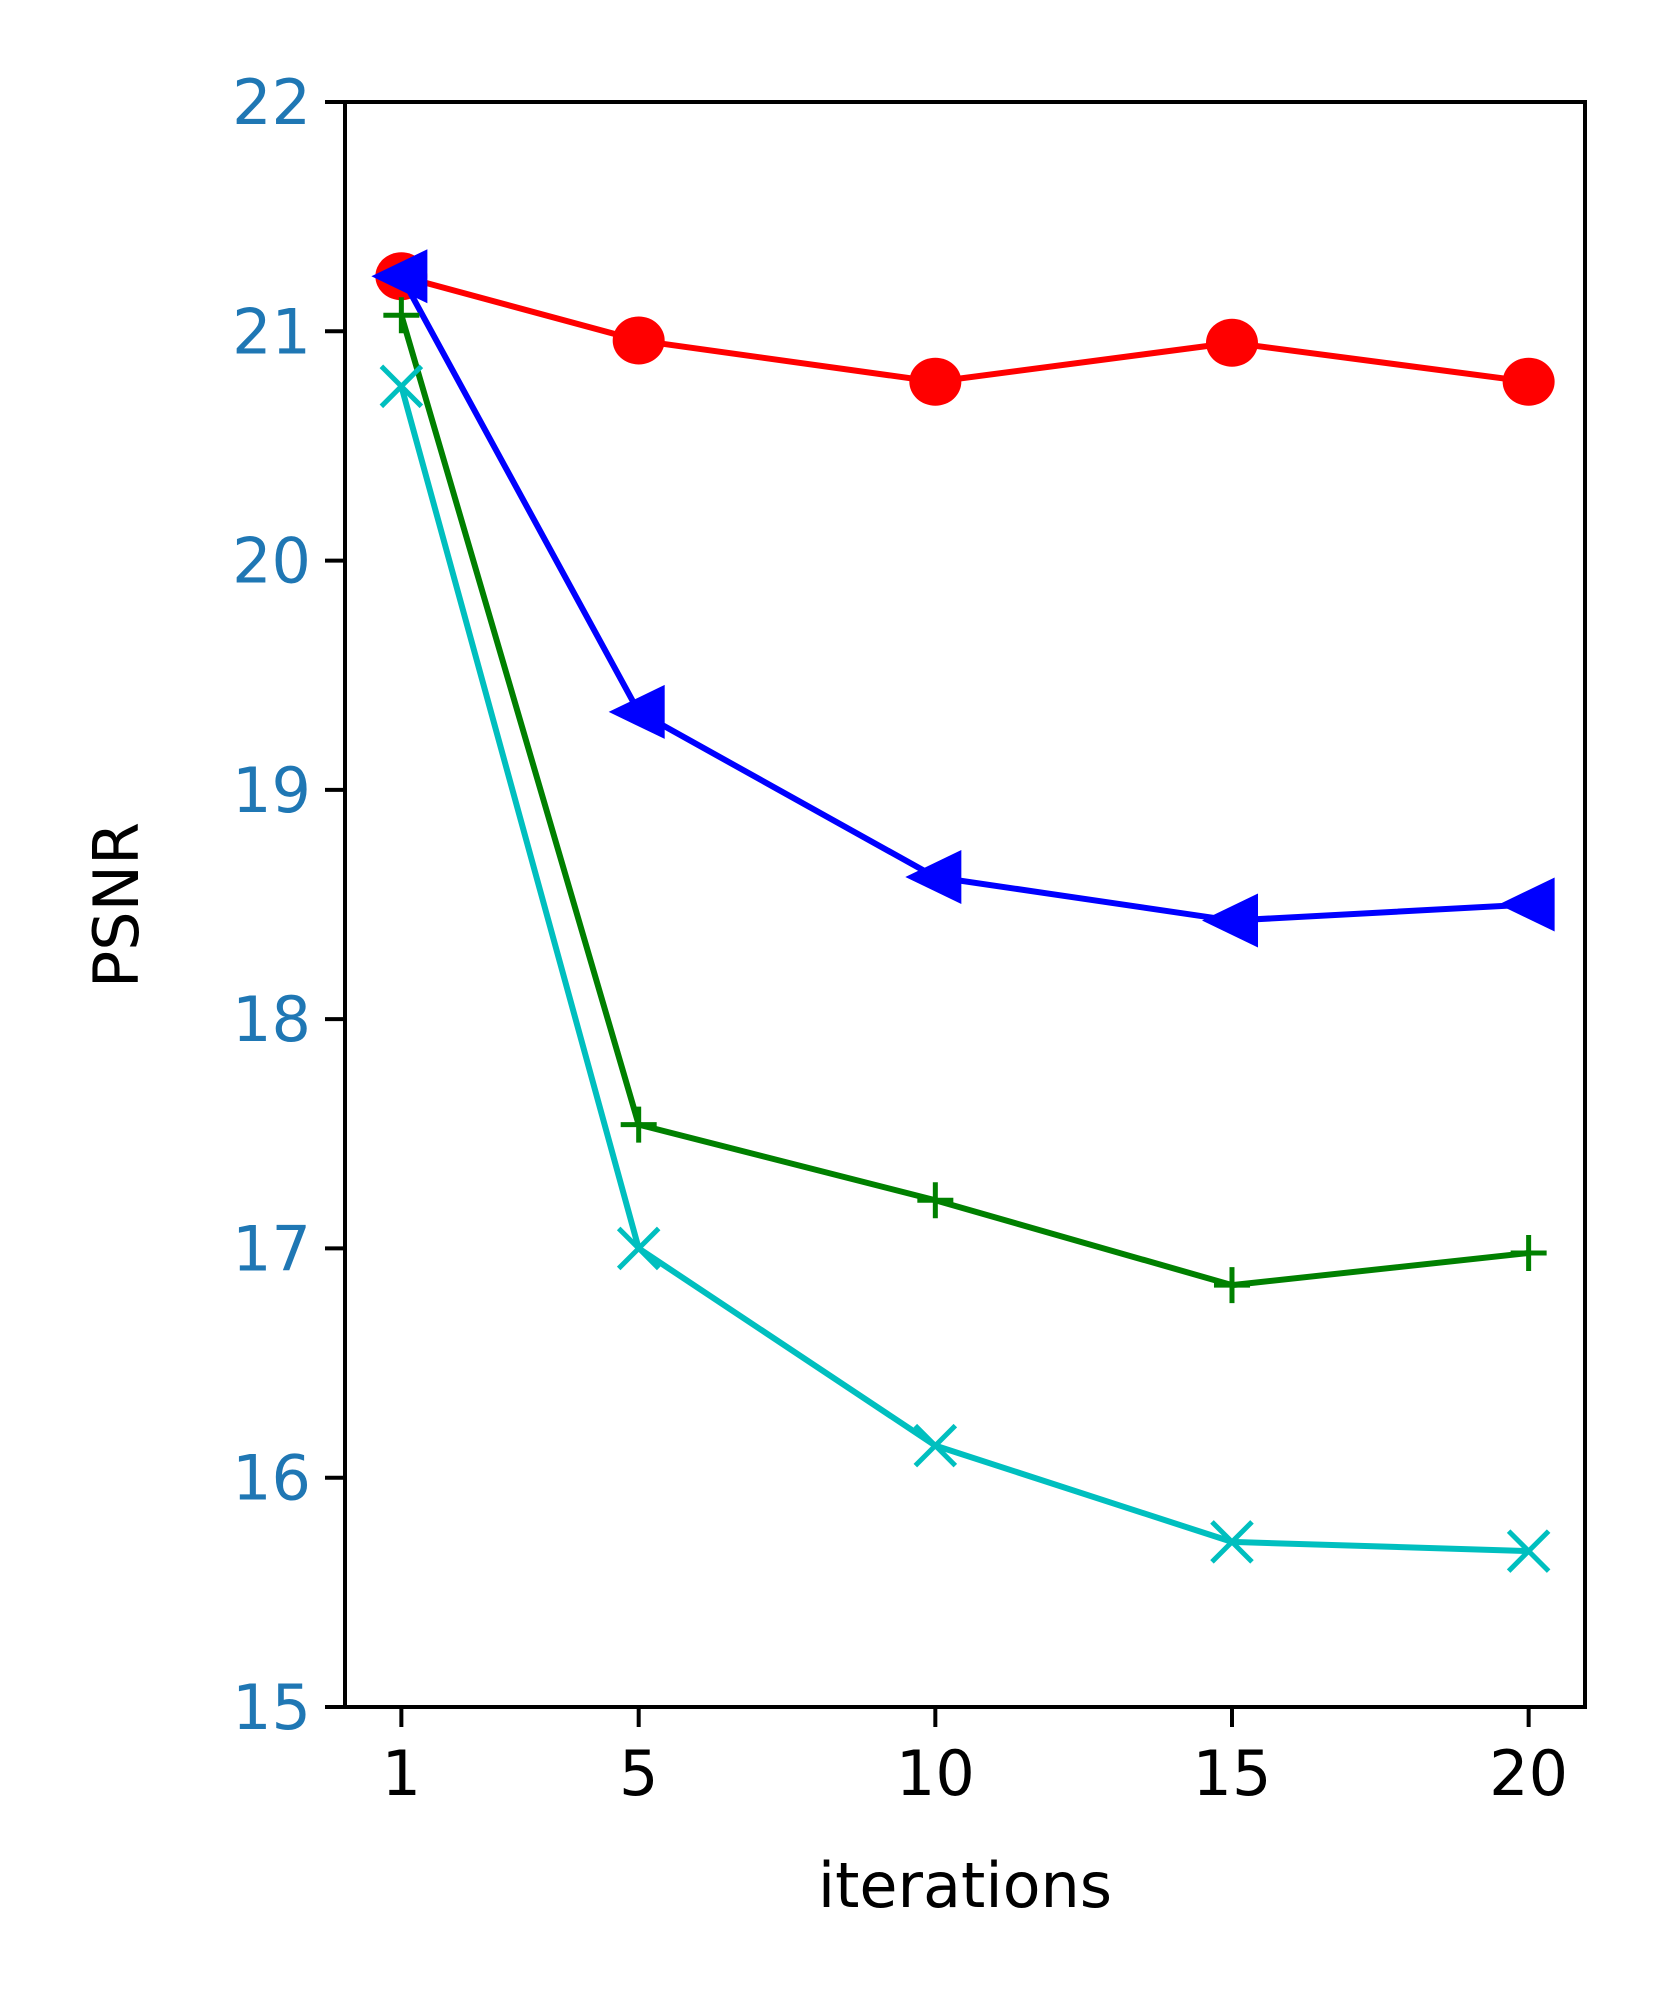 Image resolution: width=1661 pixels, height=1993 pixels. Describe the element at coordinates (271, 102) in the screenshot. I see `y-tick-label-7: 22` at that location.